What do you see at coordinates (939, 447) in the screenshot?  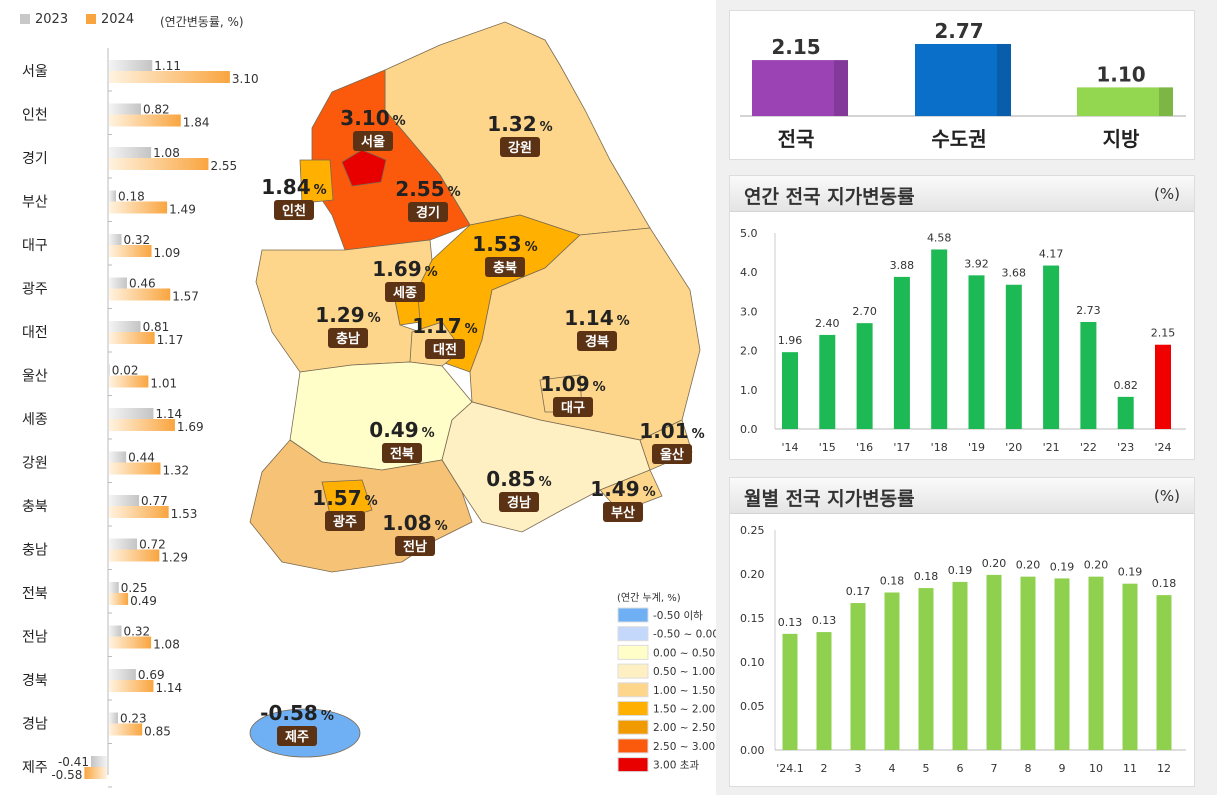 I see `x-tick-label: '18` at bounding box center [939, 447].